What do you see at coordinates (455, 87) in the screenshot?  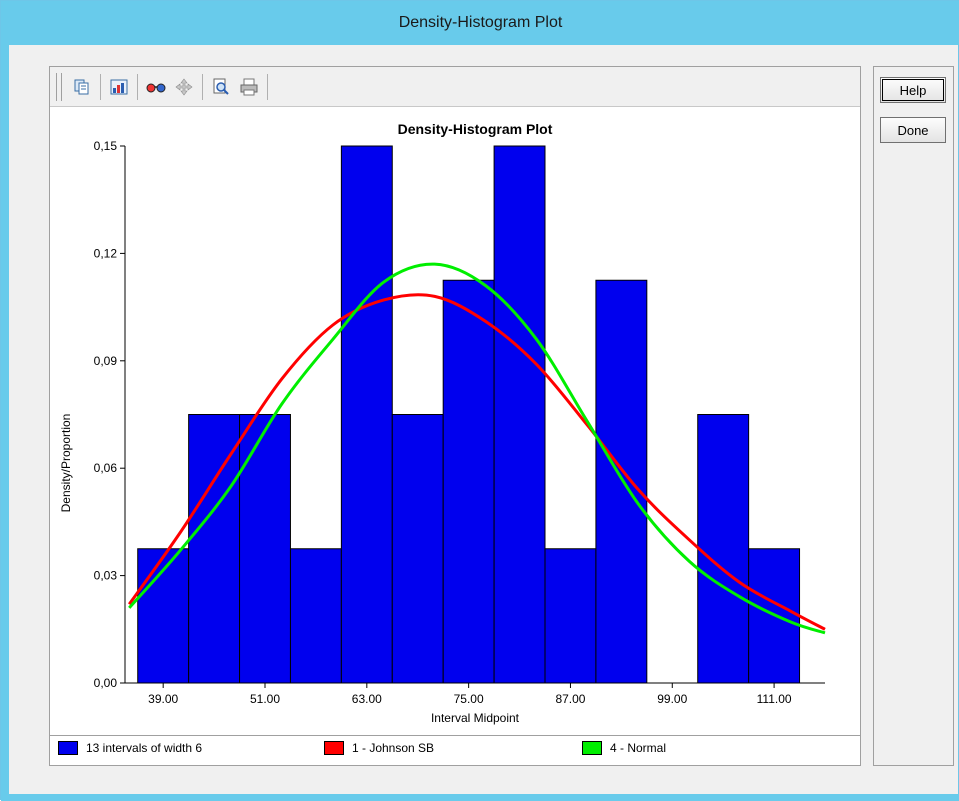 I see `chart-toolbar` at bounding box center [455, 87].